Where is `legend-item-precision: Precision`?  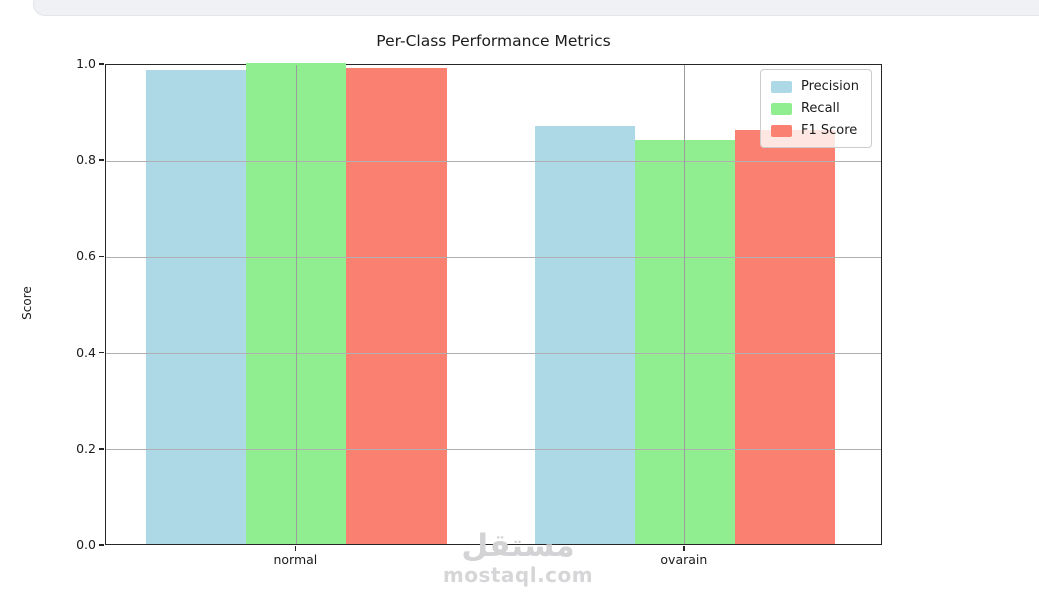
legend-item-precision: Precision is located at coordinates (814, 86).